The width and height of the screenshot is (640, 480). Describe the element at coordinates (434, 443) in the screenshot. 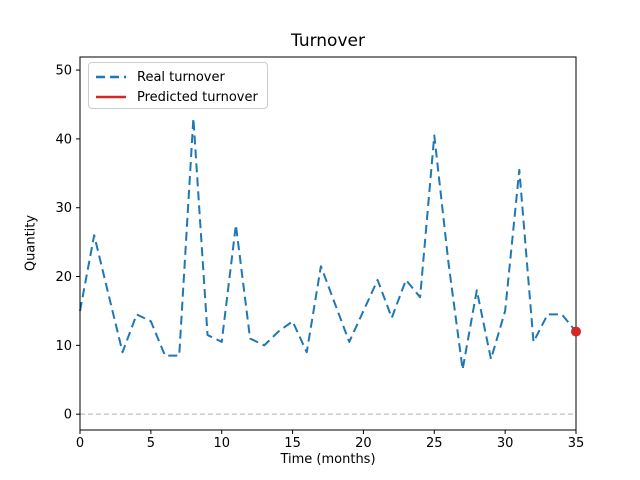

I see `x-tick-label: 25` at that location.